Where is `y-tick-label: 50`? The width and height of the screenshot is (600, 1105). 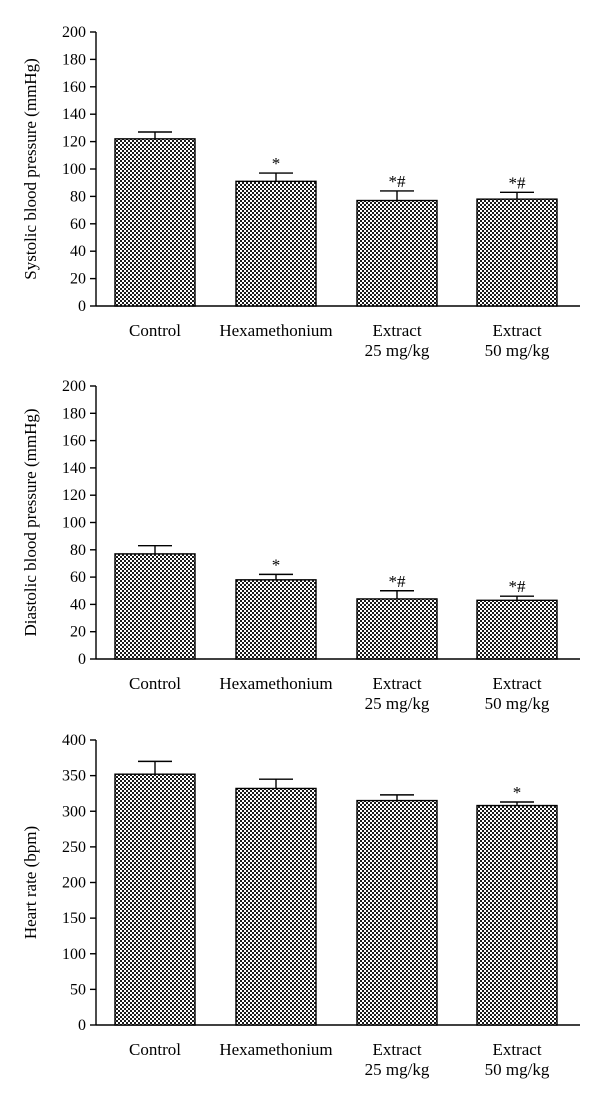 y-tick-label: 50 is located at coordinates (78, 989).